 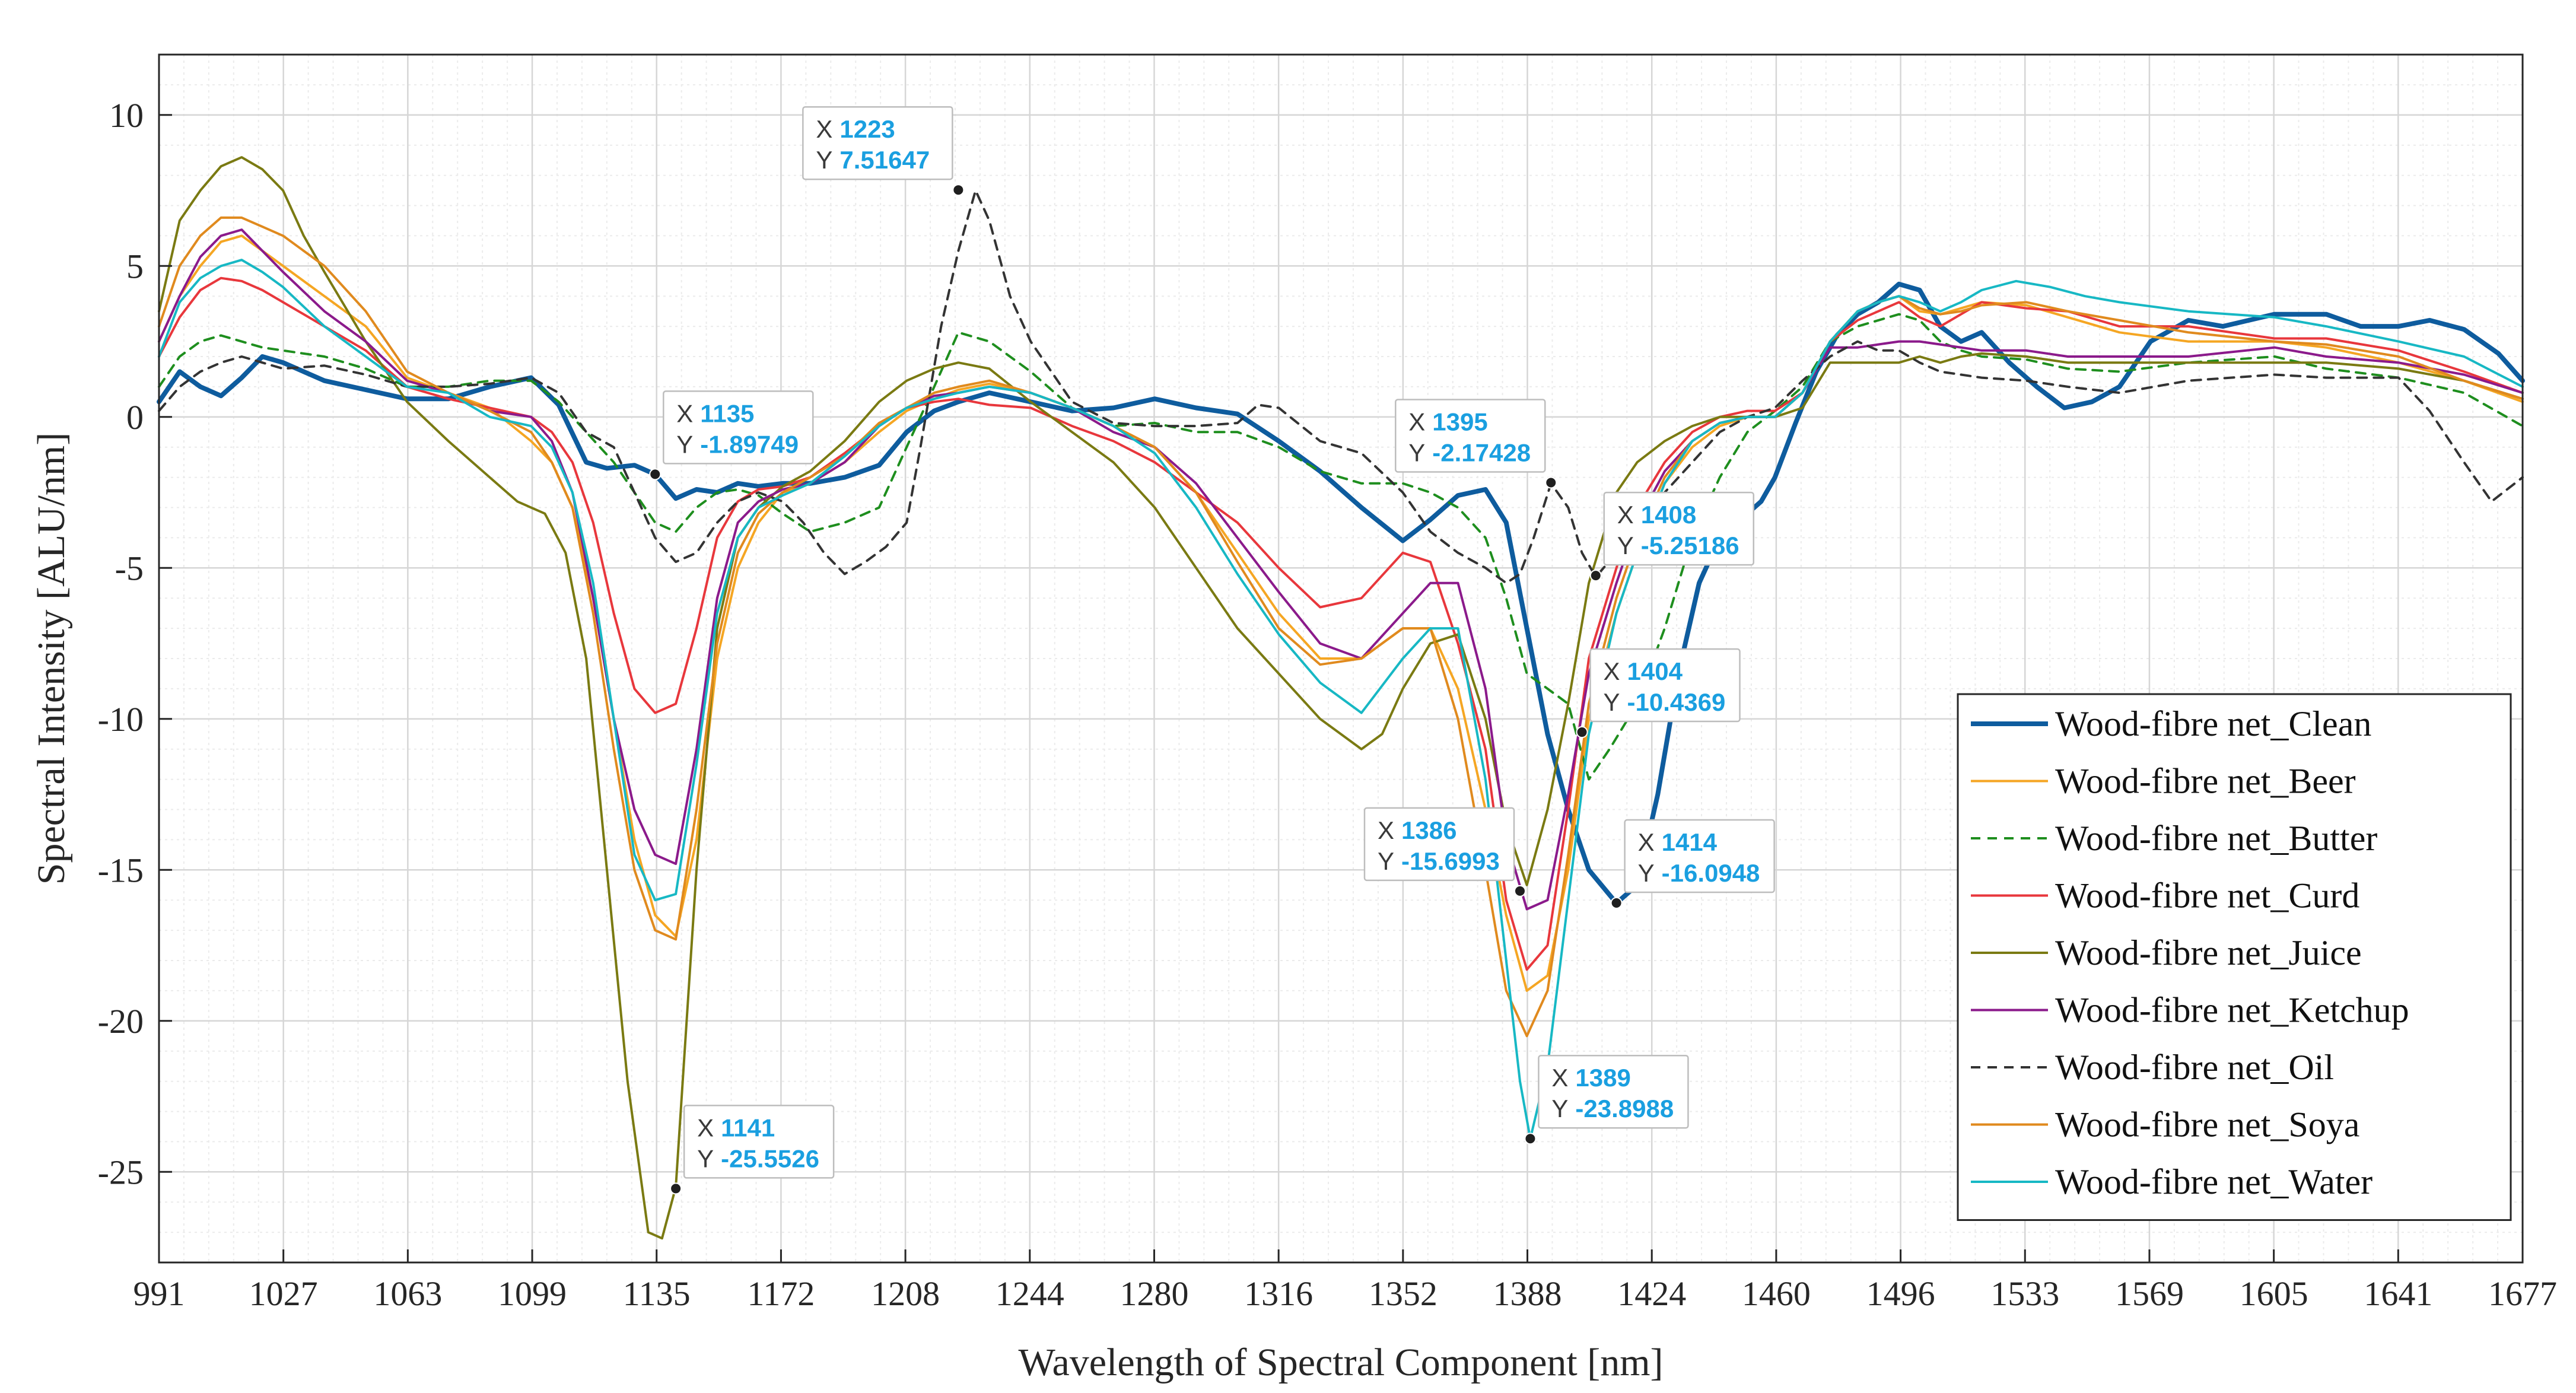 What do you see at coordinates (1450, 861) in the screenshot?
I see `data-tip-y-value: -15.6993` at bounding box center [1450, 861].